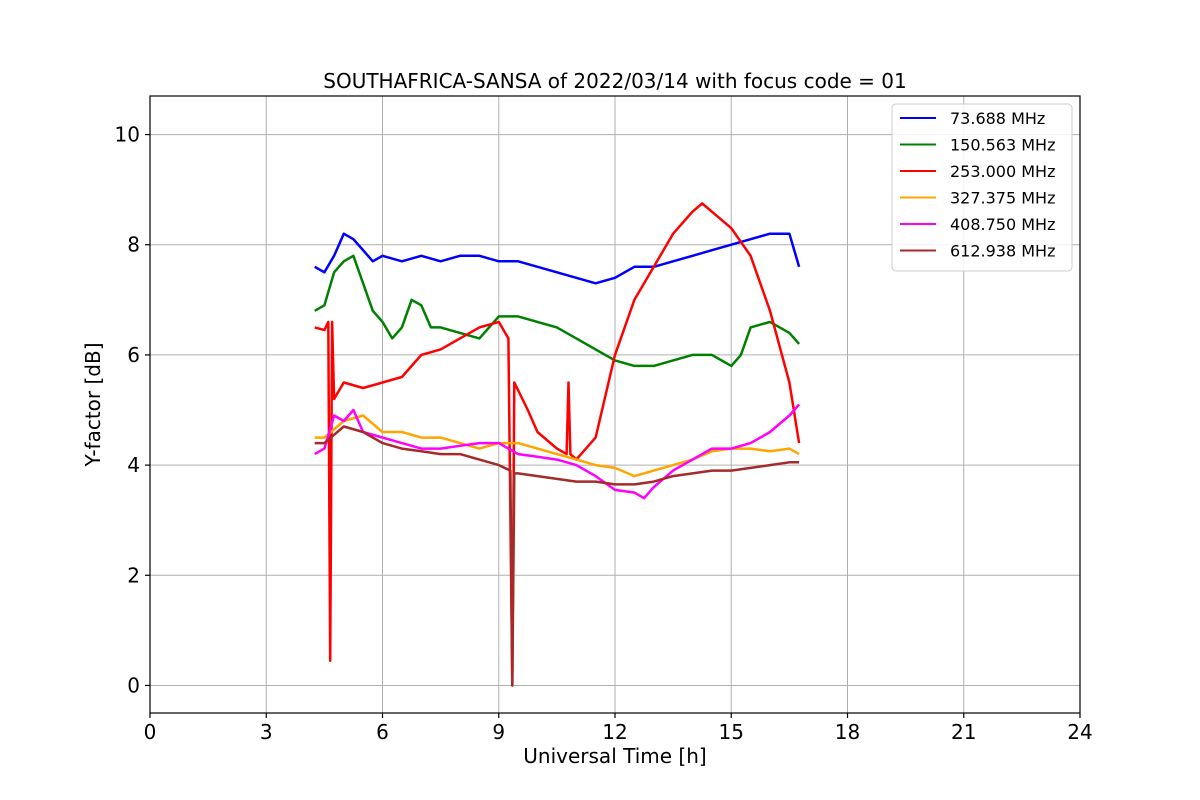 The height and width of the screenshot is (800, 1200). Describe the element at coordinates (93, 404) in the screenshot. I see `y-axis-label: Y-factor [dB]` at that location.